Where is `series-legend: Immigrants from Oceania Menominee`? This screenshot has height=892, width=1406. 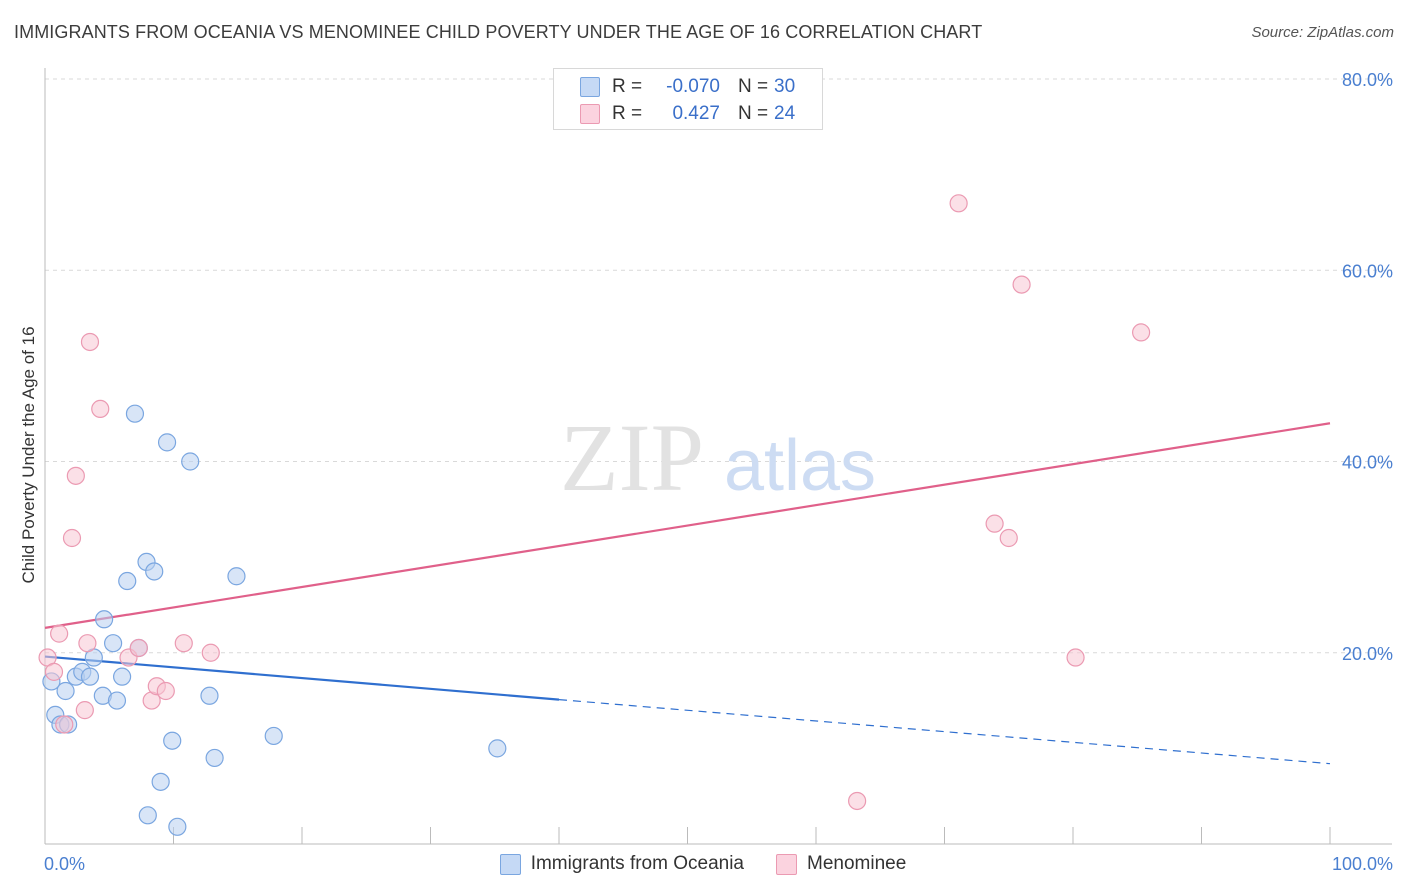
series-legend: Immigrants from Oceania Menominee is located at coordinates (703, 864).